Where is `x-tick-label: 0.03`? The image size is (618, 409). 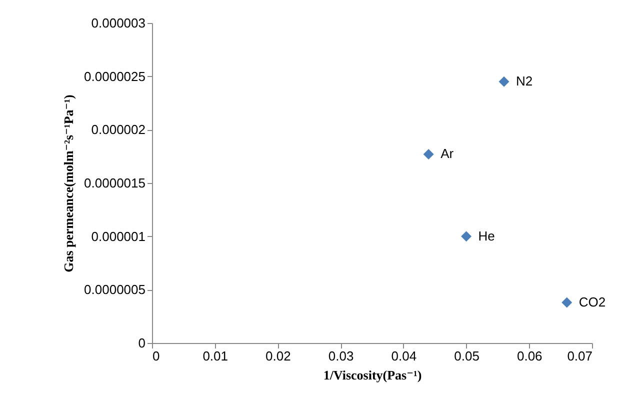 x-tick-label: 0.03 is located at coordinates (341, 356).